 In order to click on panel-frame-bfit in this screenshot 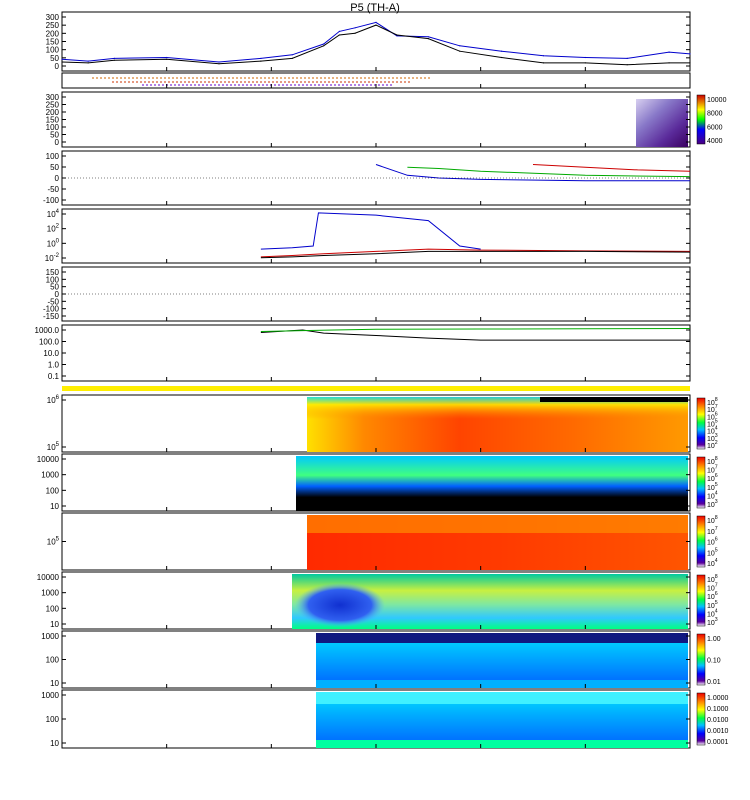, I will do `click(376, 178)`.